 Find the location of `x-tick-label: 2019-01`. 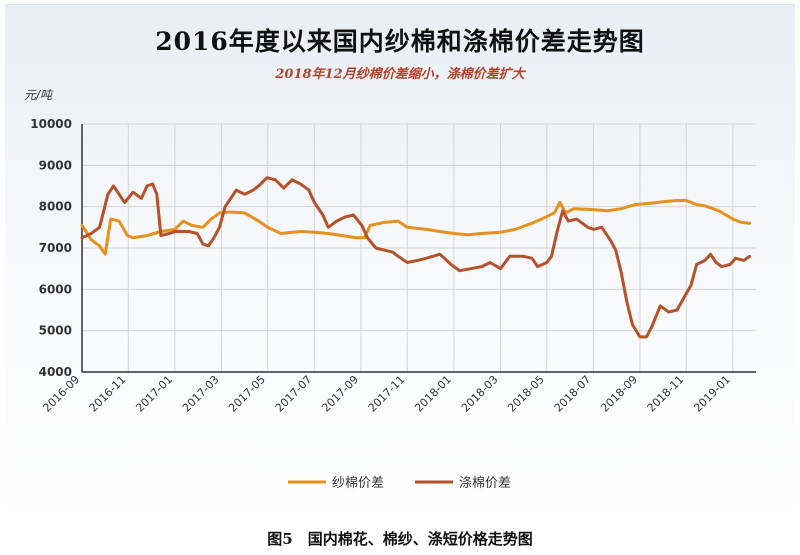

x-tick-label: 2019-01 is located at coordinates (712, 394).